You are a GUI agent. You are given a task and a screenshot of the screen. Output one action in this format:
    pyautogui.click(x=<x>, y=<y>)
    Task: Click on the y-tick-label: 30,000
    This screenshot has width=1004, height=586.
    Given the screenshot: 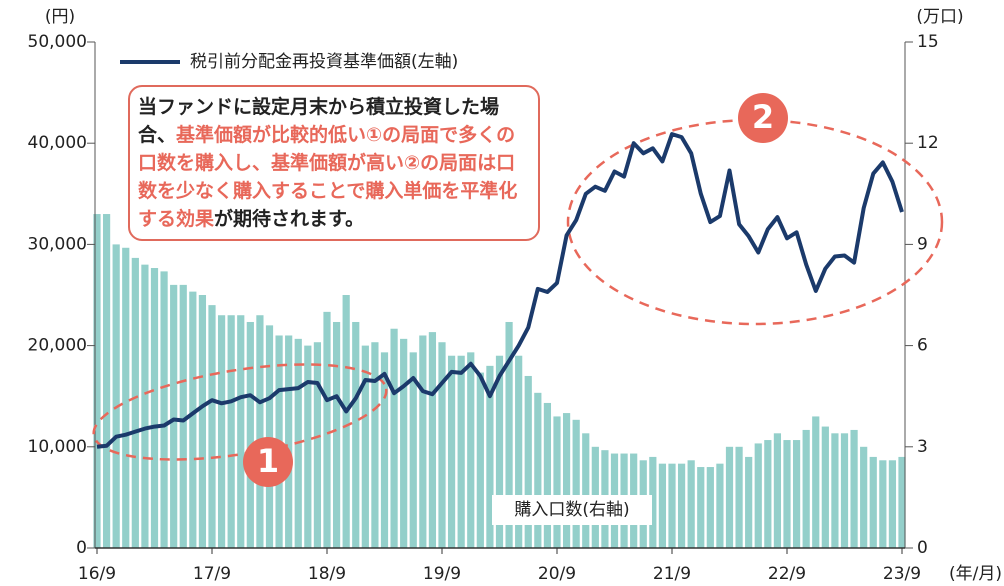 What is the action you would take?
    pyautogui.click(x=57, y=244)
    